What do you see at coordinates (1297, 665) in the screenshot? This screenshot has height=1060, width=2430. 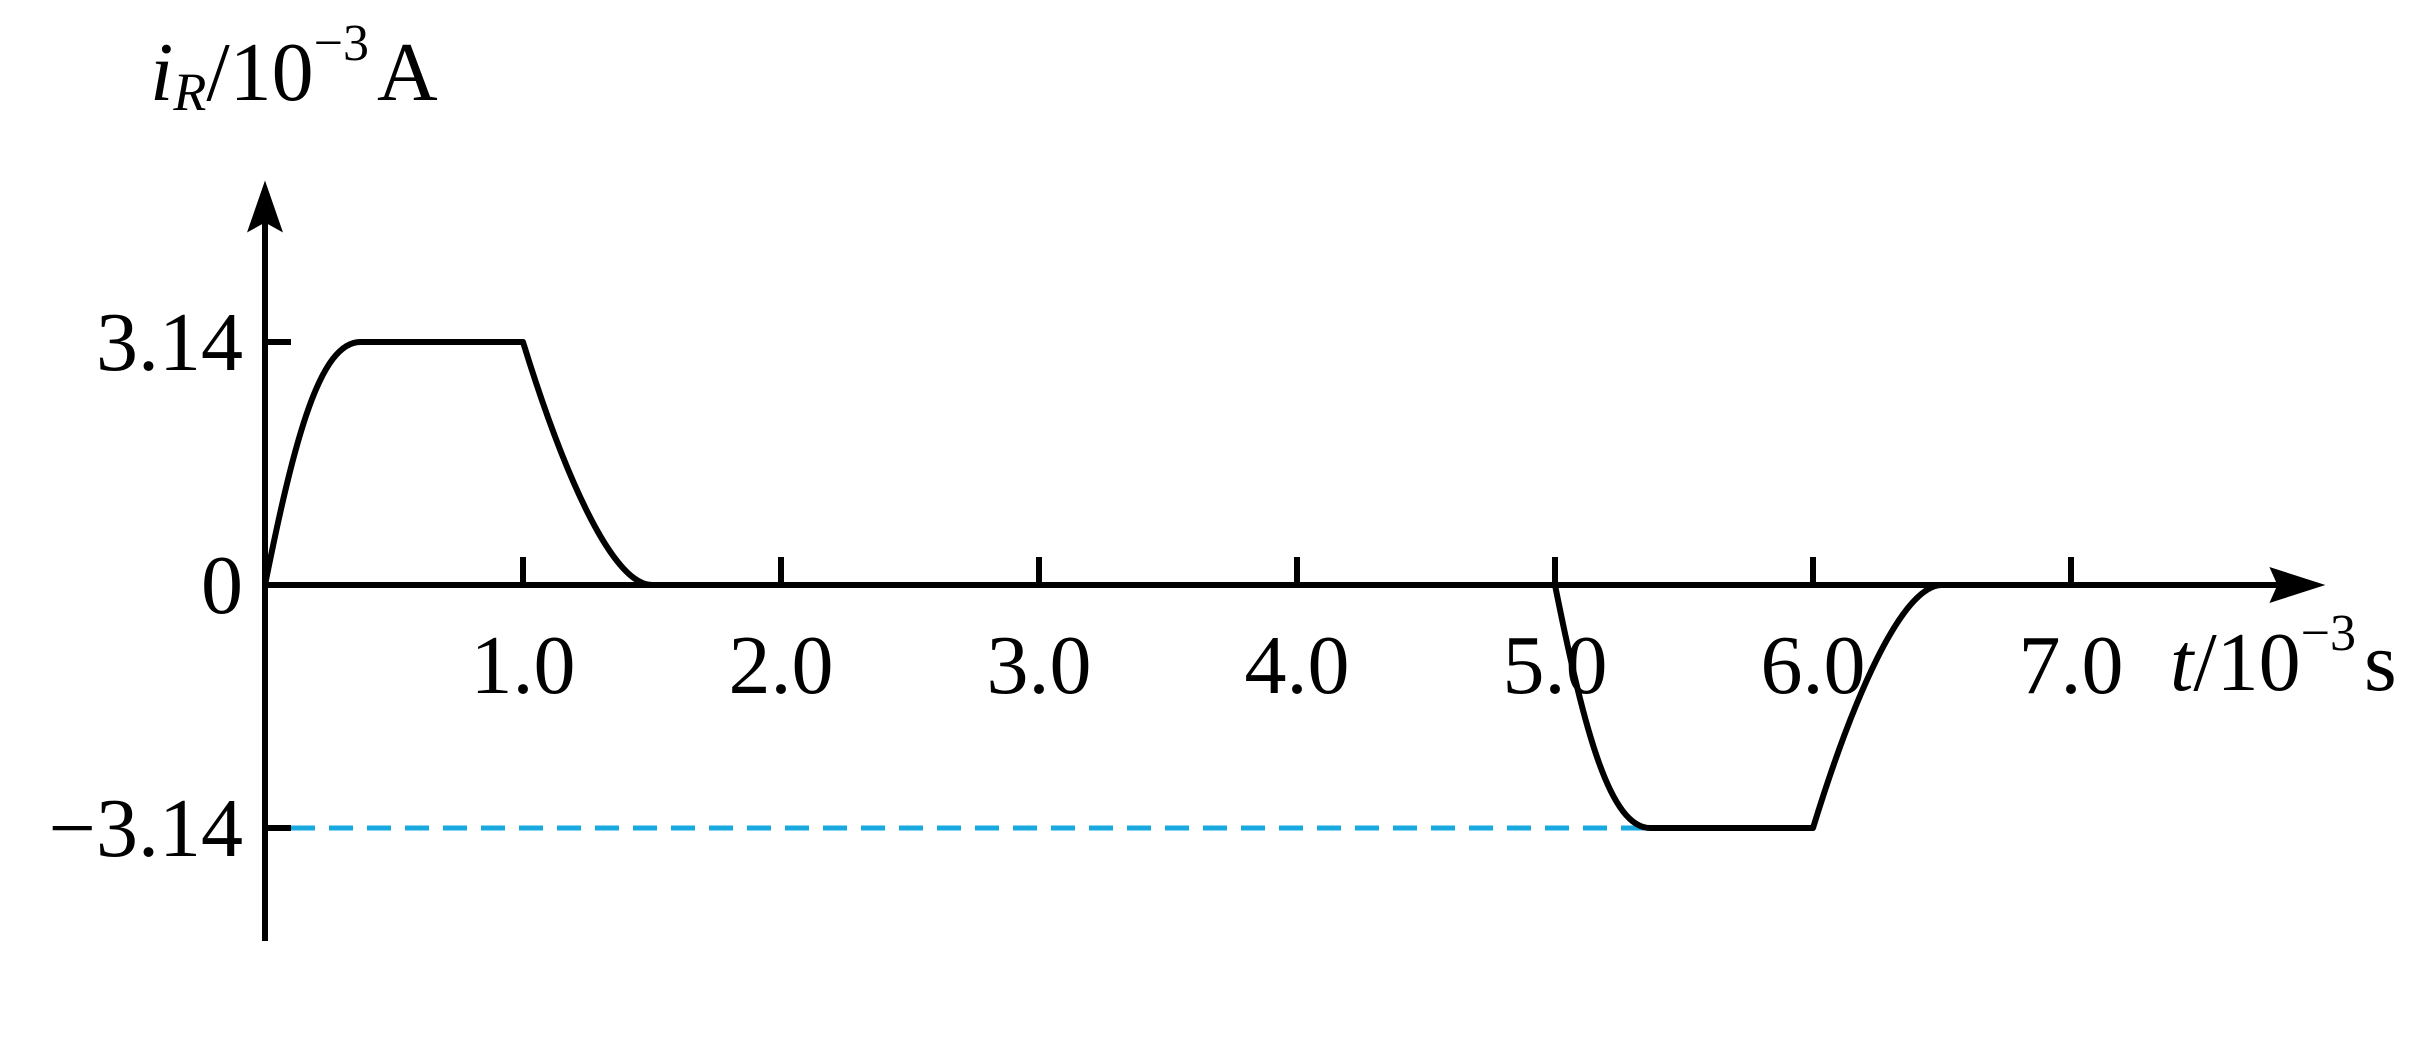 I see `x-tick-label: 4.0` at bounding box center [1297, 665].